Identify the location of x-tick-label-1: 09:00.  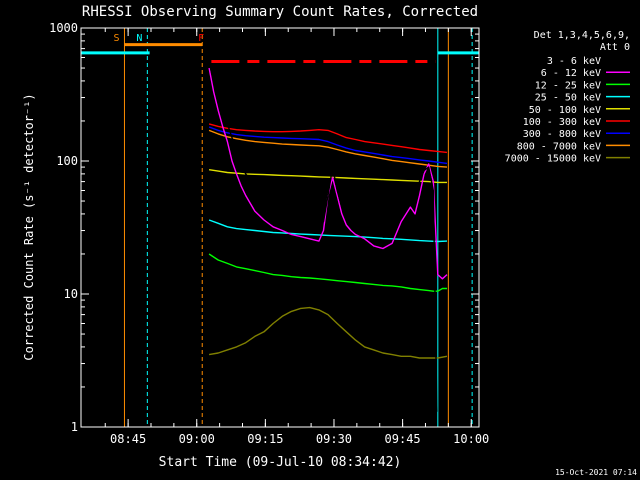
(197, 439).